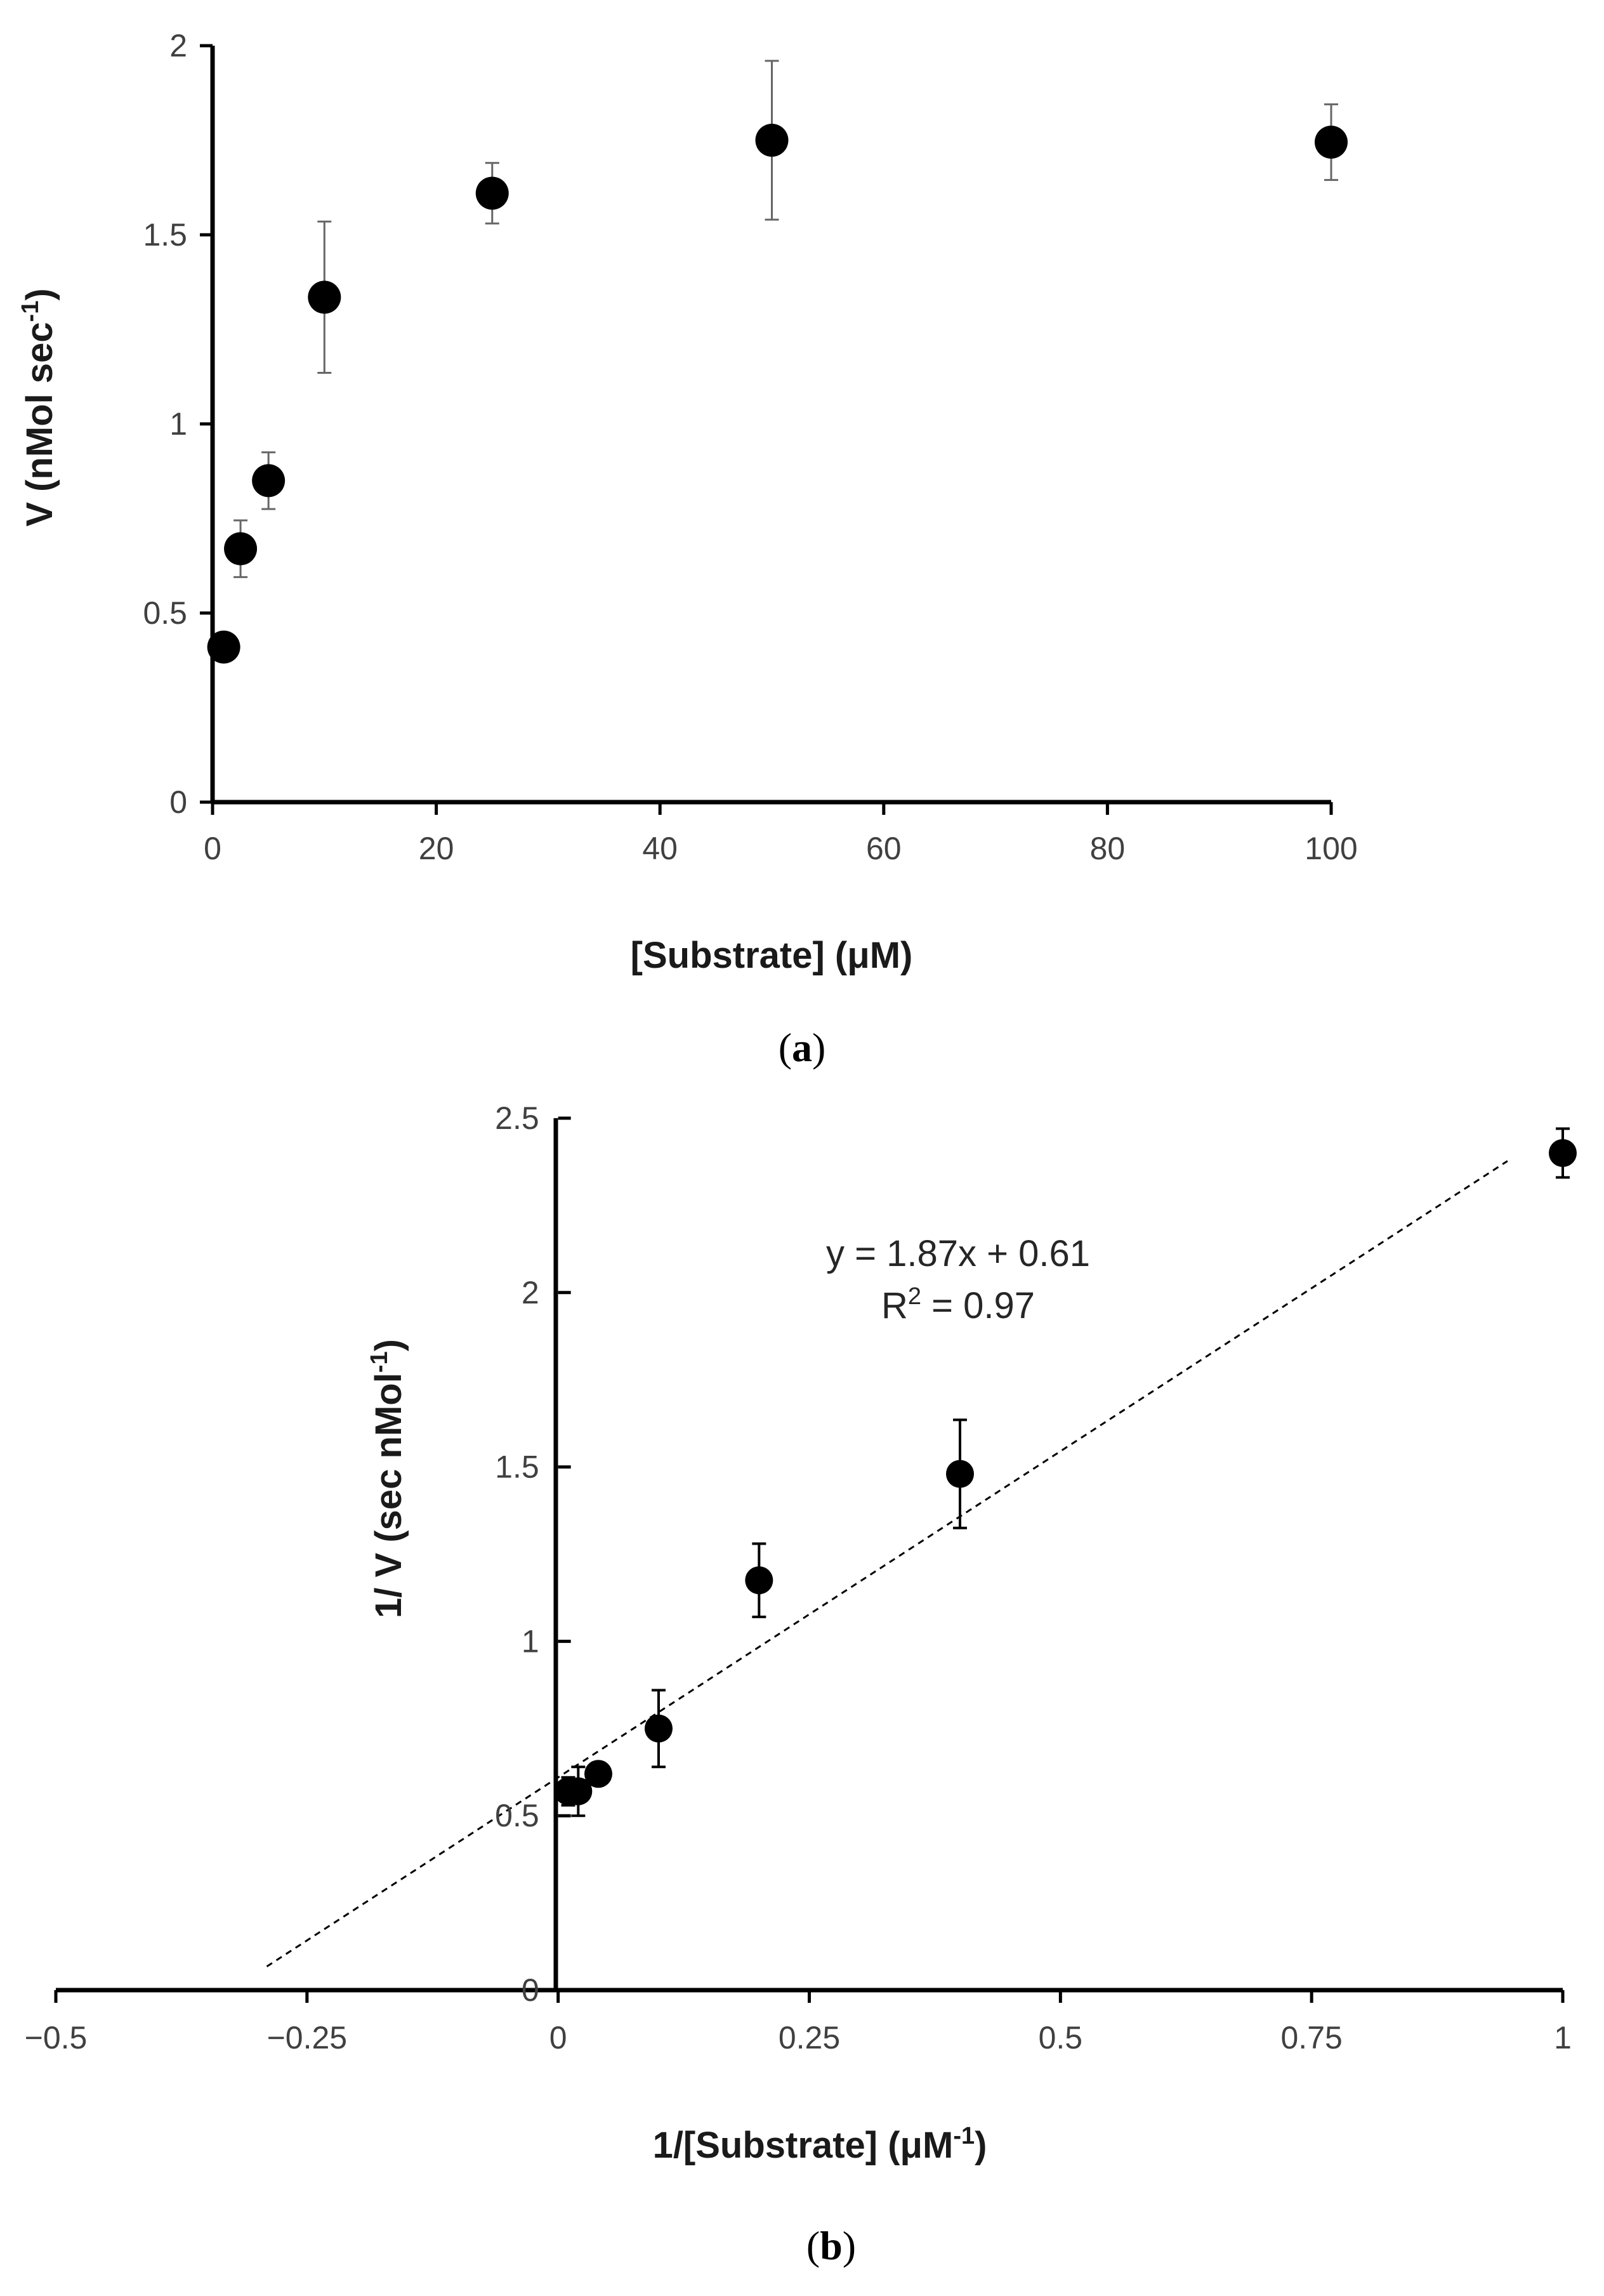  What do you see at coordinates (56, 2038) in the screenshot?
I see `chart-b-x-tick-label: −0.5` at bounding box center [56, 2038].